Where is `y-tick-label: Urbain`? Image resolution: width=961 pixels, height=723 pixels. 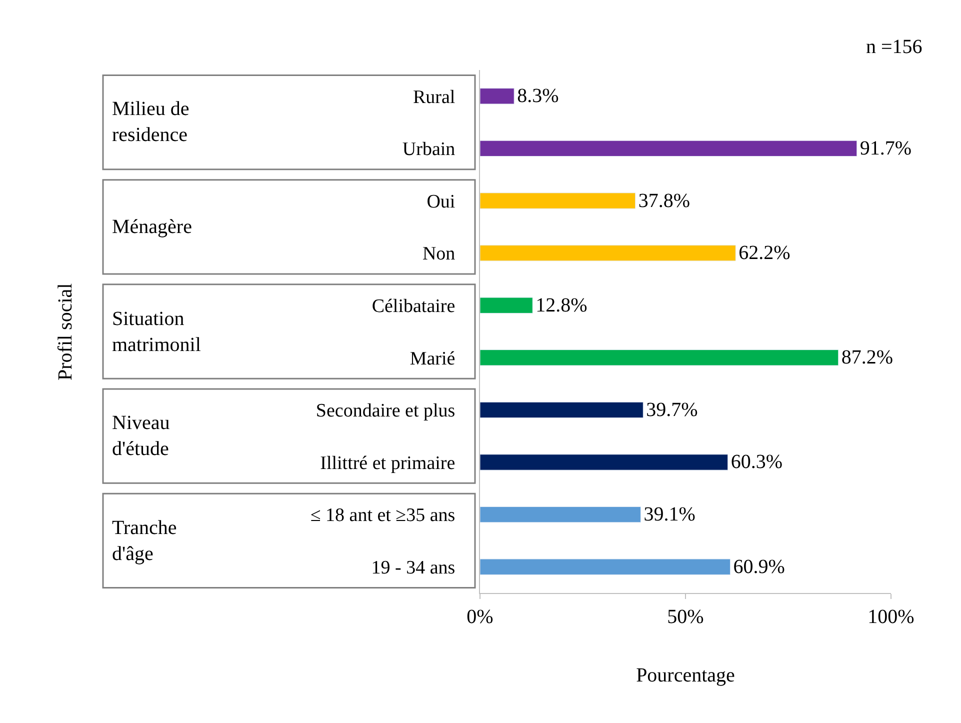
y-tick-label: Urbain is located at coordinates (429, 149).